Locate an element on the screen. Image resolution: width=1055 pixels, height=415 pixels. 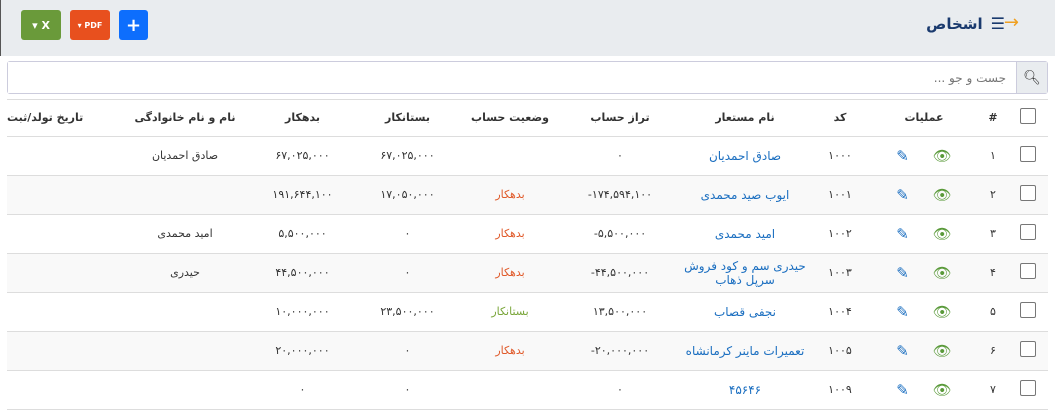
header-code: کد is located at coordinates (840, 118).